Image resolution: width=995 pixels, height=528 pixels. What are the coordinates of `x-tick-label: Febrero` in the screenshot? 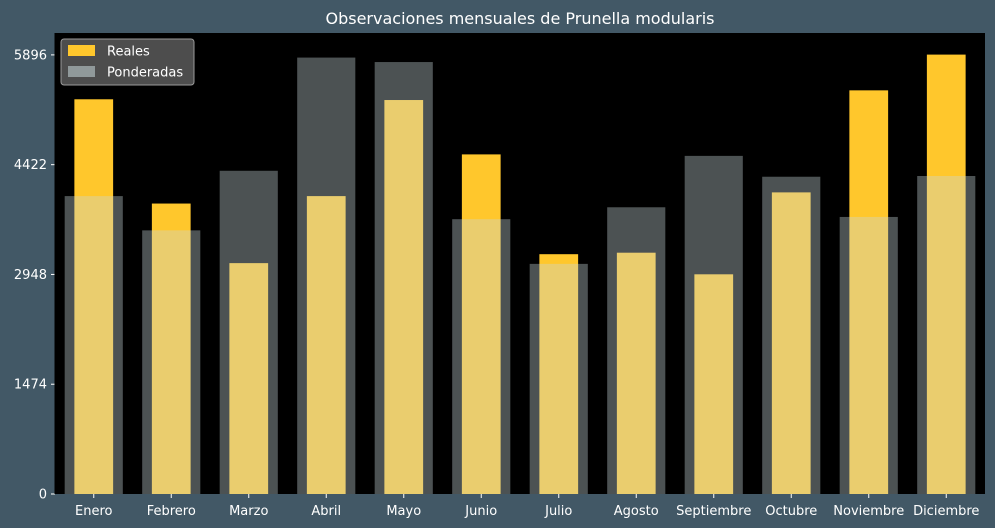 It's located at (171, 511).